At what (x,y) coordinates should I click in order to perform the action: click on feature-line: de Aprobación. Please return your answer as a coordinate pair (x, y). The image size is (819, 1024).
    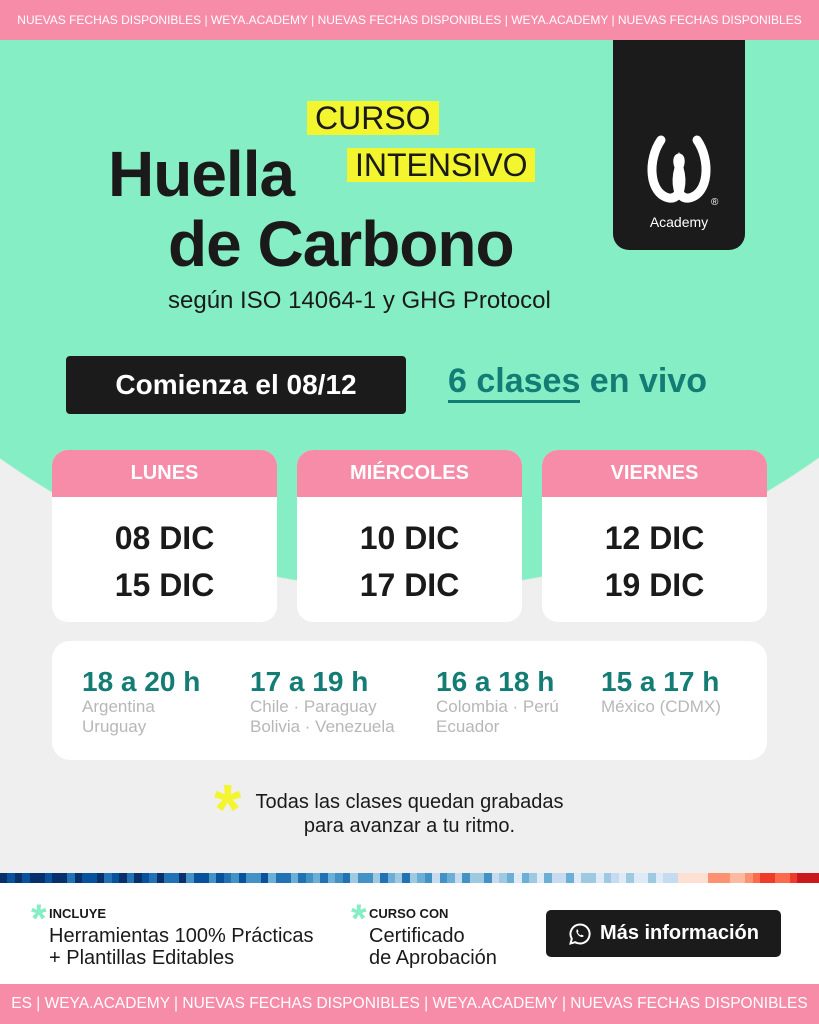
    Looking at the image, I should click on (433, 958).